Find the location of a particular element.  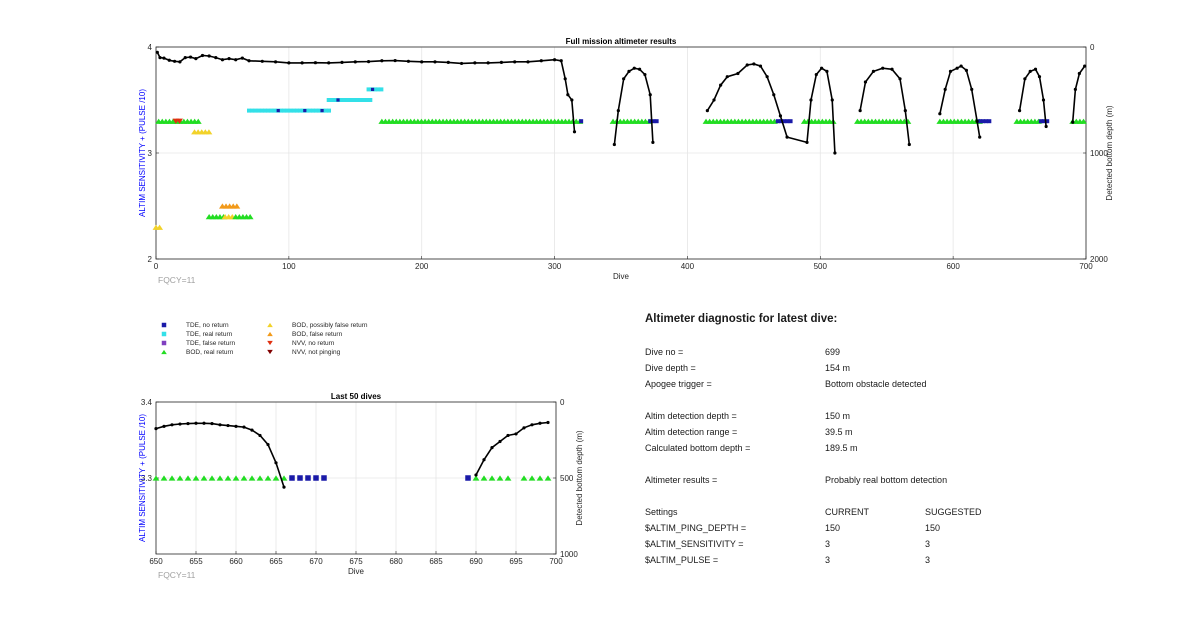

last50-xlabel: Dive is located at coordinates (356, 571).